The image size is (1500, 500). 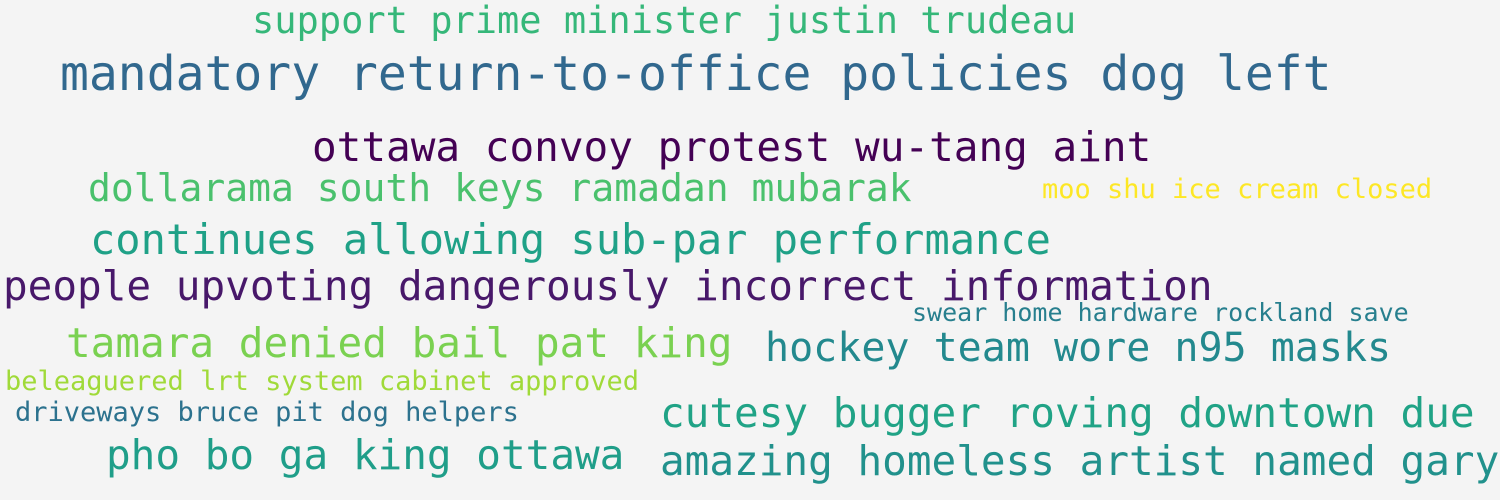 What do you see at coordinates (322, 381) in the screenshot?
I see `cloud-phrase: beleaguered lrt system cabinet approved` at bounding box center [322, 381].